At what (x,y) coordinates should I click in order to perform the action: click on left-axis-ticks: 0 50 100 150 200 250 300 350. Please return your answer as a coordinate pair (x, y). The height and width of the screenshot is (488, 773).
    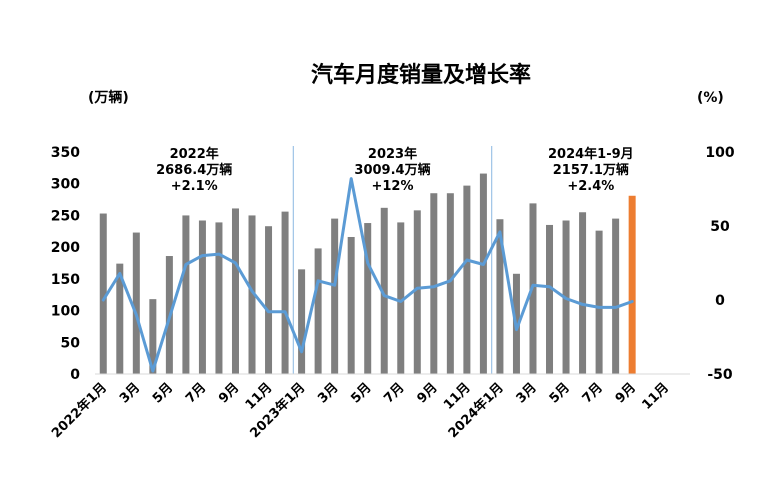
    Looking at the image, I should click on (65, 264).